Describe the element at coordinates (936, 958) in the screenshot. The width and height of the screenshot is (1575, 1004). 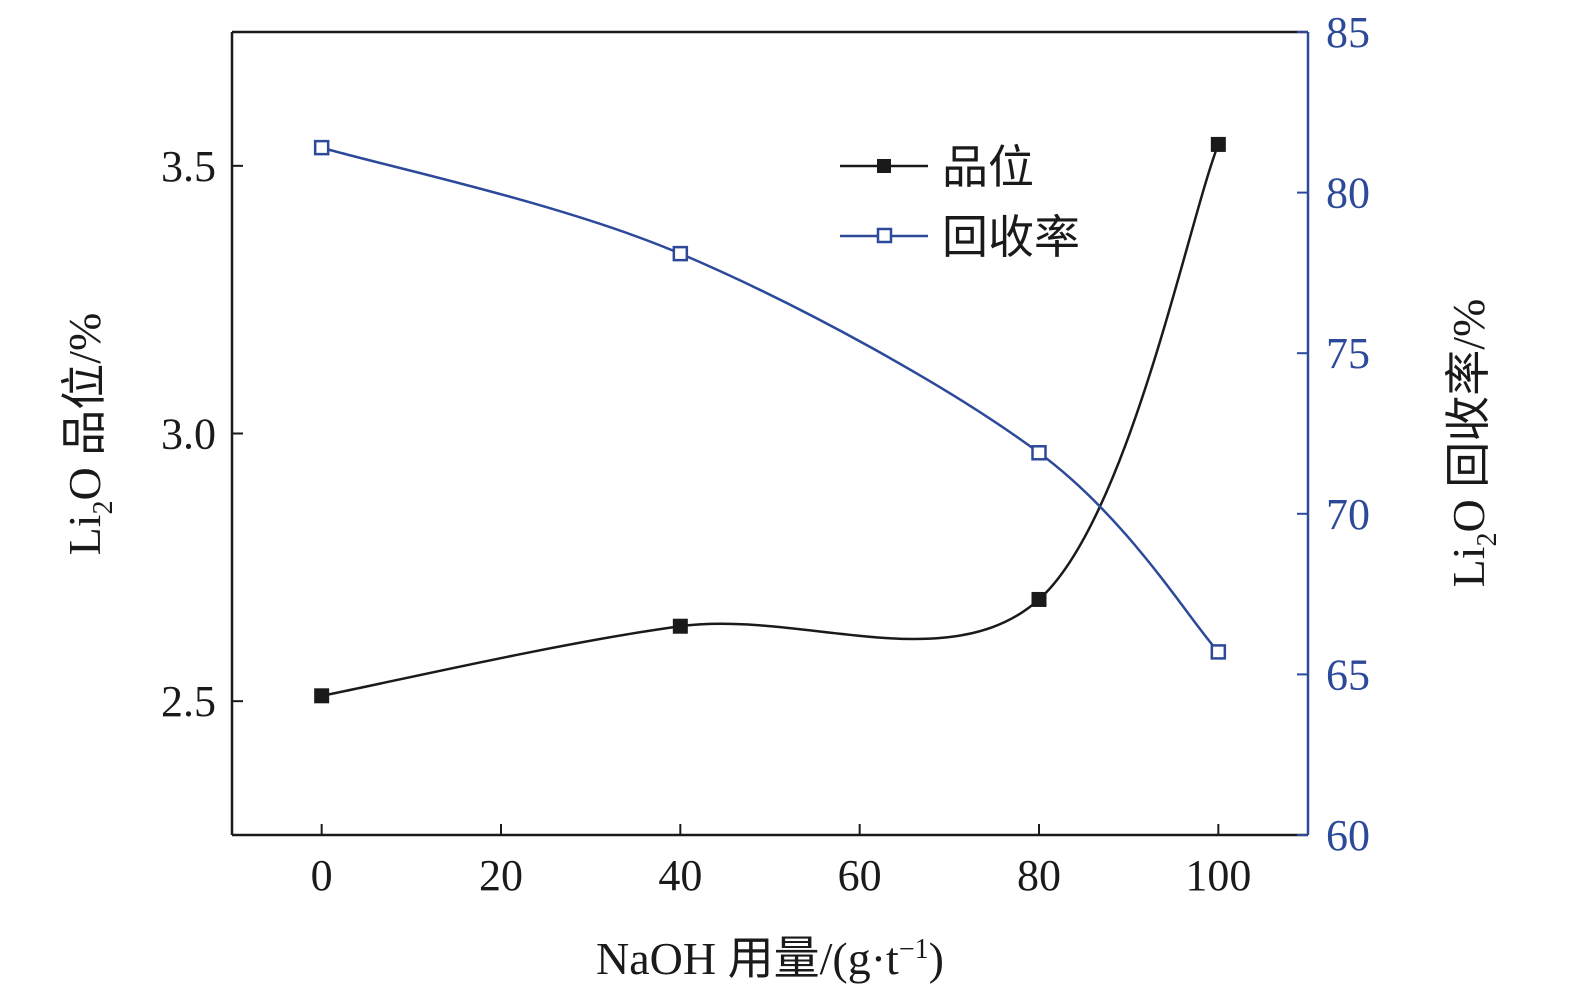
I see `x-axis-title-end: )` at that location.